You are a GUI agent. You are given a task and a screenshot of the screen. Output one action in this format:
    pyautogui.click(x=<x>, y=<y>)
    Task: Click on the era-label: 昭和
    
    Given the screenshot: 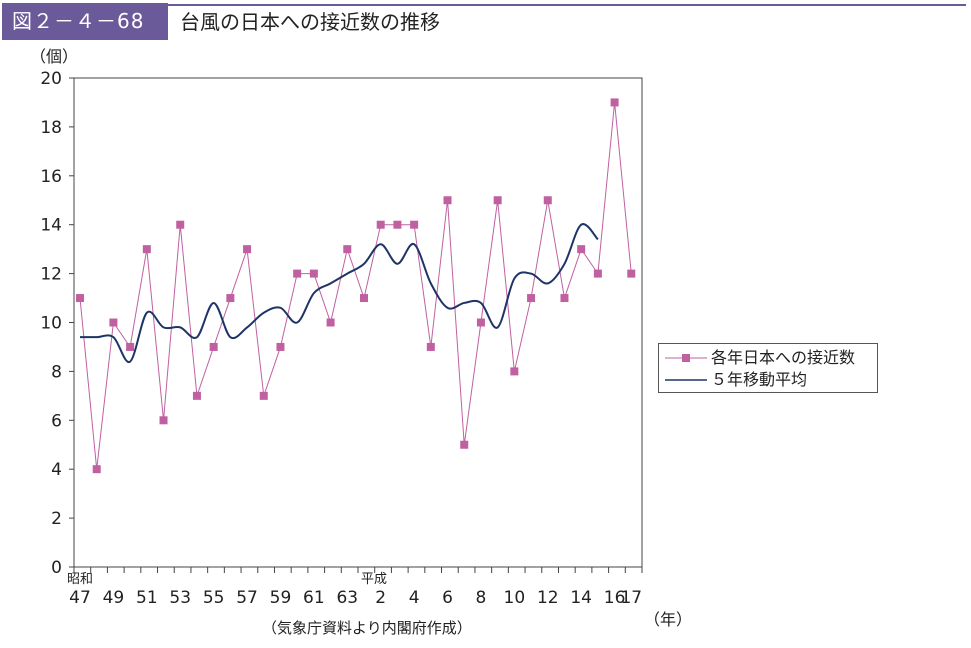 What is the action you would take?
    pyautogui.click(x=80, y=579)
    